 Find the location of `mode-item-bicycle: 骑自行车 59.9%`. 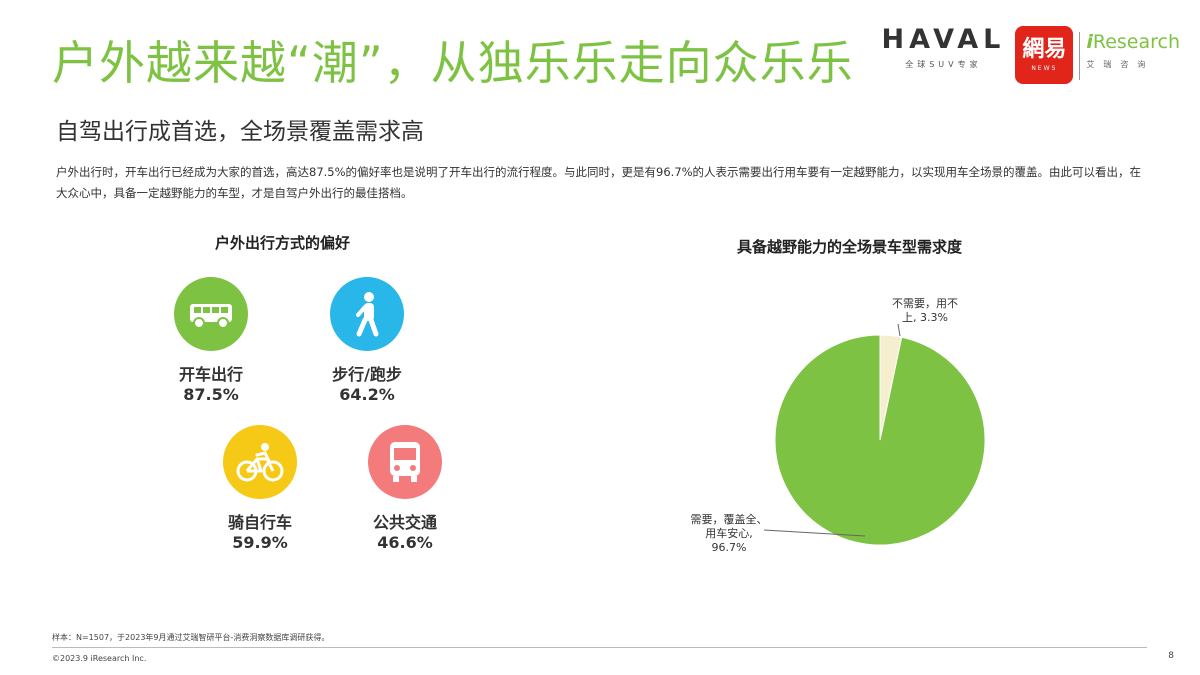

mode-item-bicycle: 骑自行车 59.9% is located at coordinates (260, 488).